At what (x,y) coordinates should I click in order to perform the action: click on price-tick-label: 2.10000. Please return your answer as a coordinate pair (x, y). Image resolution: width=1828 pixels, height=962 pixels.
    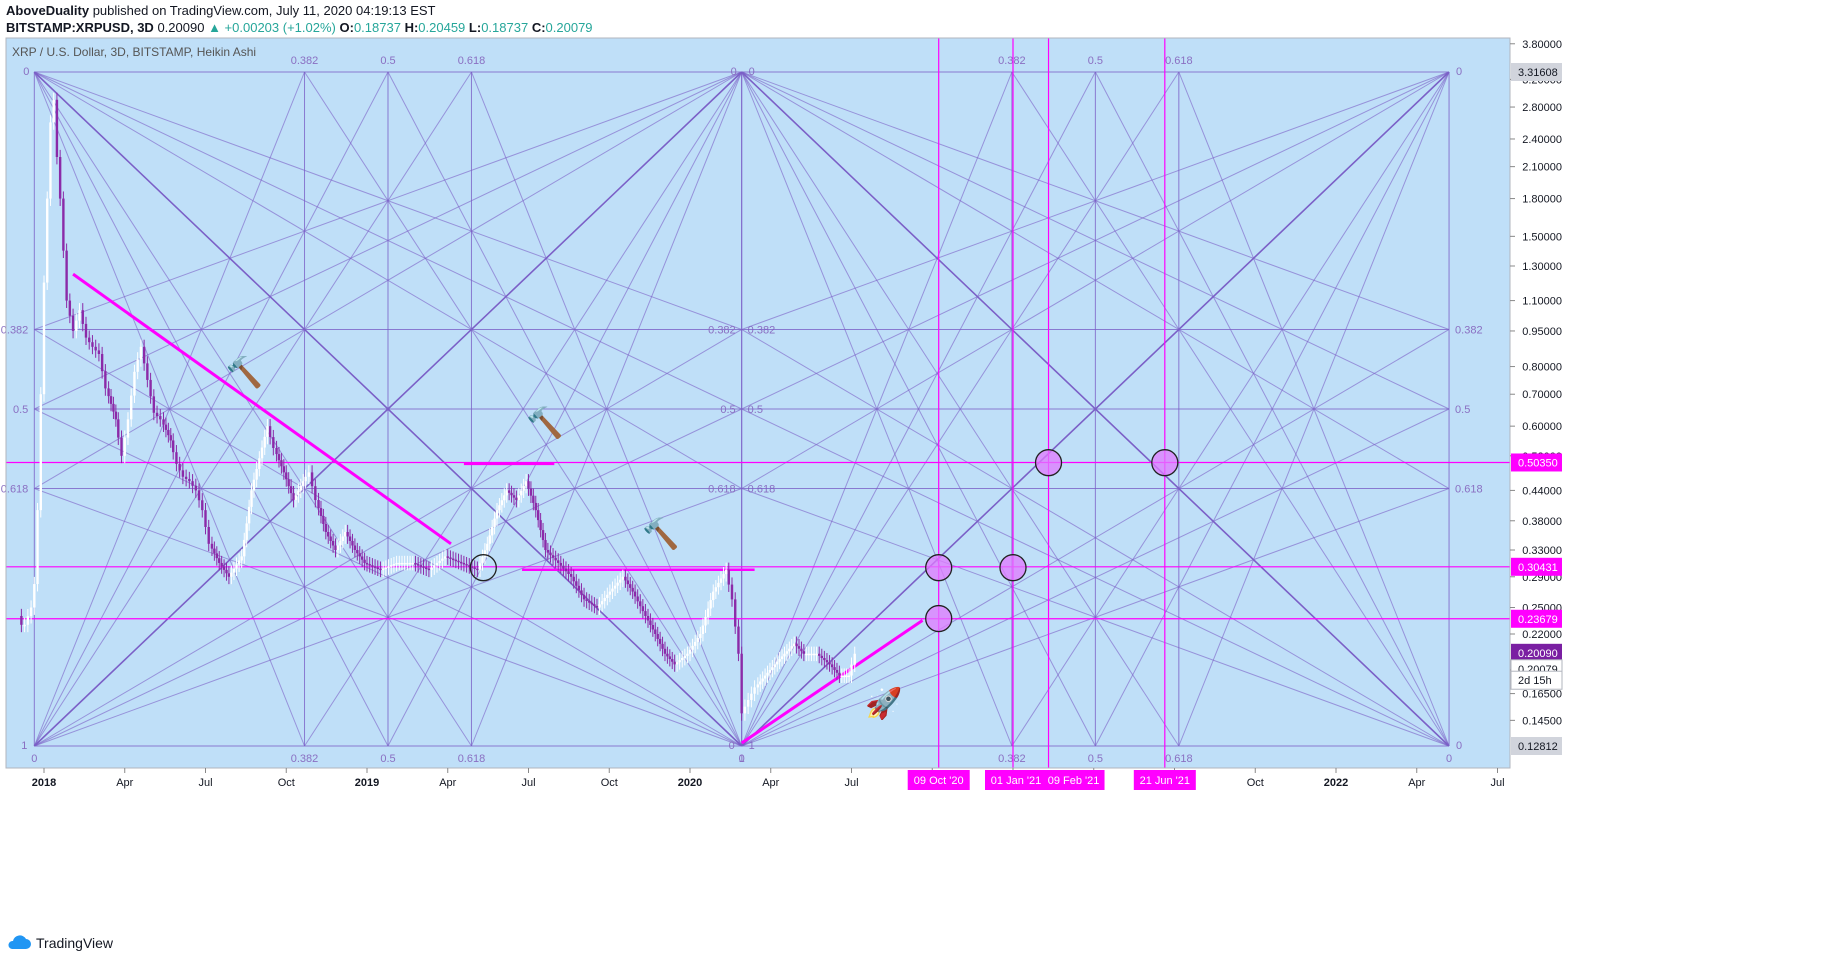
    Looking at the image, I should click on (1542, 168).